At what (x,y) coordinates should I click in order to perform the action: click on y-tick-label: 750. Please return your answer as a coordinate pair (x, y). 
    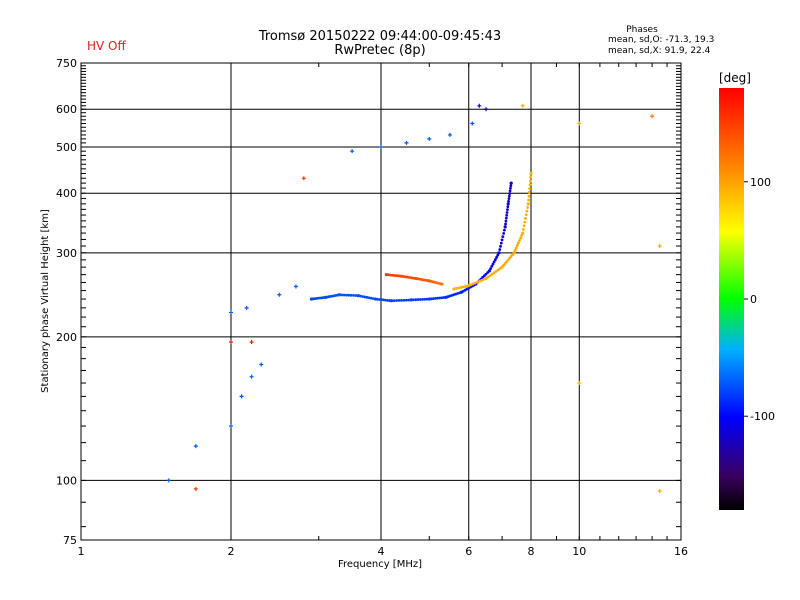
    Looking at the image, I should click on (66, 63).